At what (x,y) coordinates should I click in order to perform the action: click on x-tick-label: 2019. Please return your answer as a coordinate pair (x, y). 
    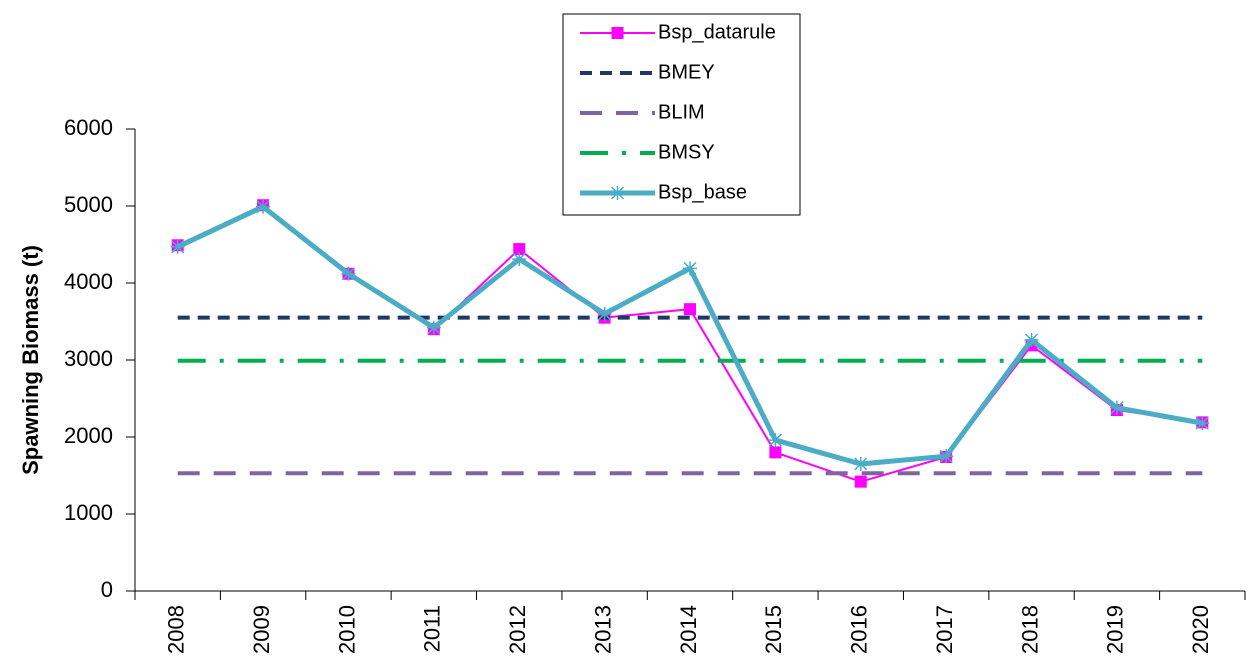
    Looking at the image, I should click on (1115, 629).